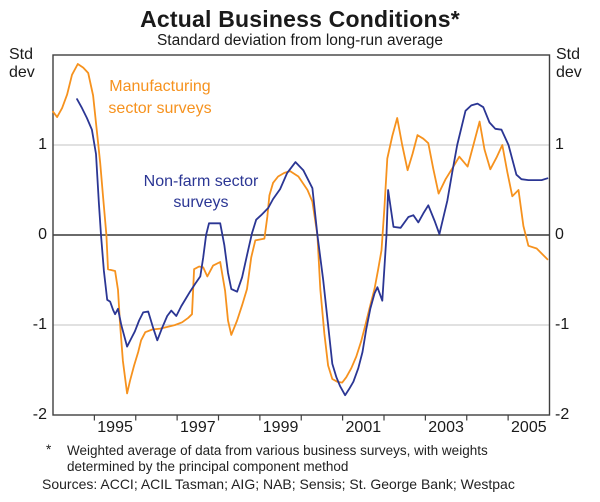 The width and height of the screenshot is (600, 502). I want to click on y-axis-unit-left-line1: Std, so click(21, 54).